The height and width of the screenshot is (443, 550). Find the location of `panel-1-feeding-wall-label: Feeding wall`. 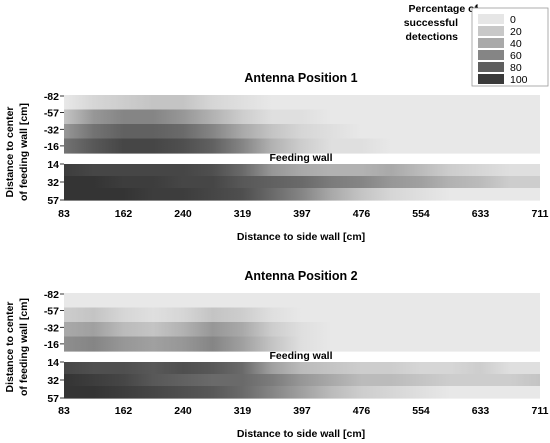

panel-1-feeding-wall-label: Feeding wall is located at coordinates (300, 158).